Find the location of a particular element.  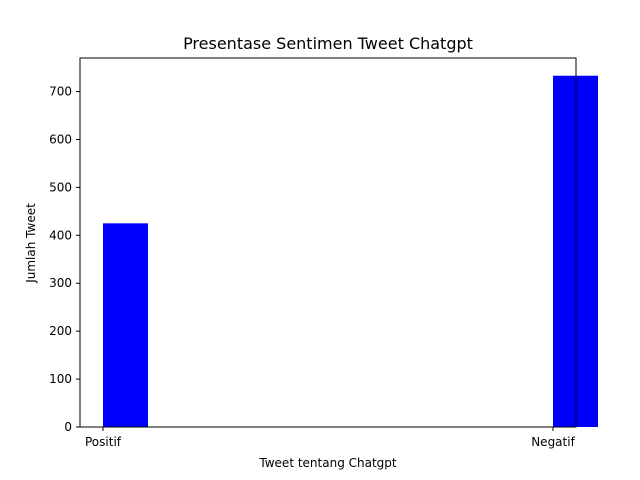

y-tick-label: 500 is located at coordinates (60, 187).